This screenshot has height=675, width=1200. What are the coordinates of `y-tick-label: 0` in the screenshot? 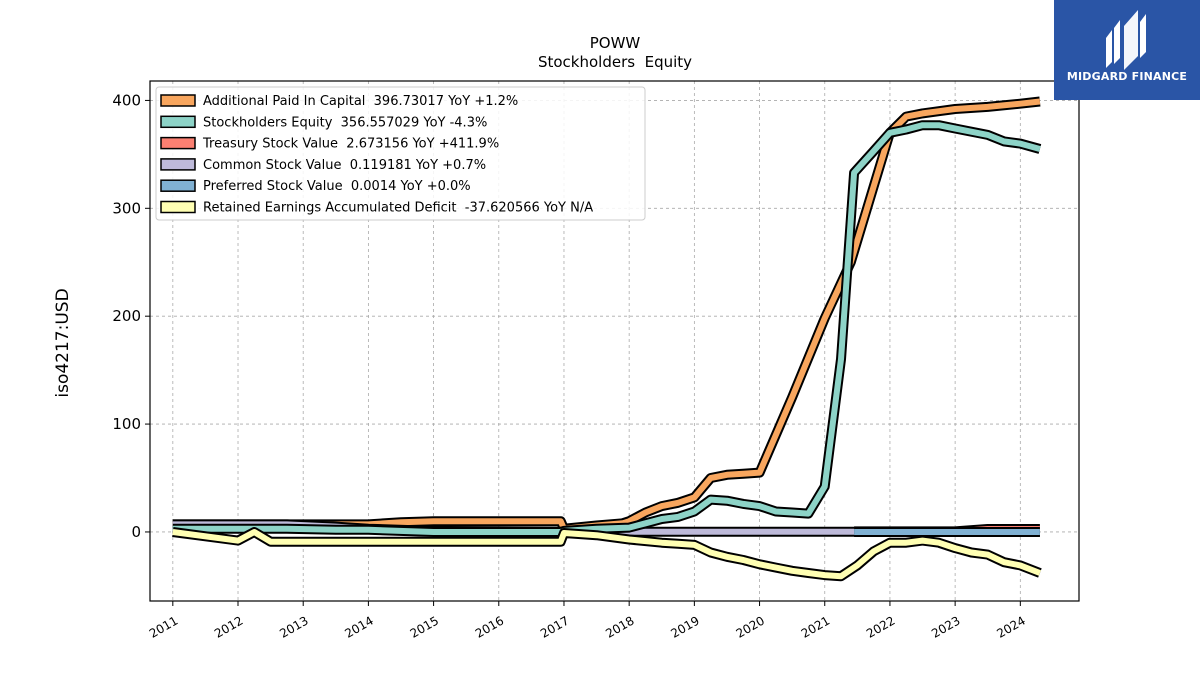 It's located at (136, 532).